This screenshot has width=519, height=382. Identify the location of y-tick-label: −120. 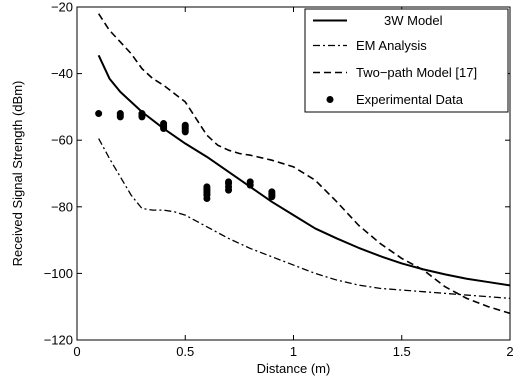
(58, 340).